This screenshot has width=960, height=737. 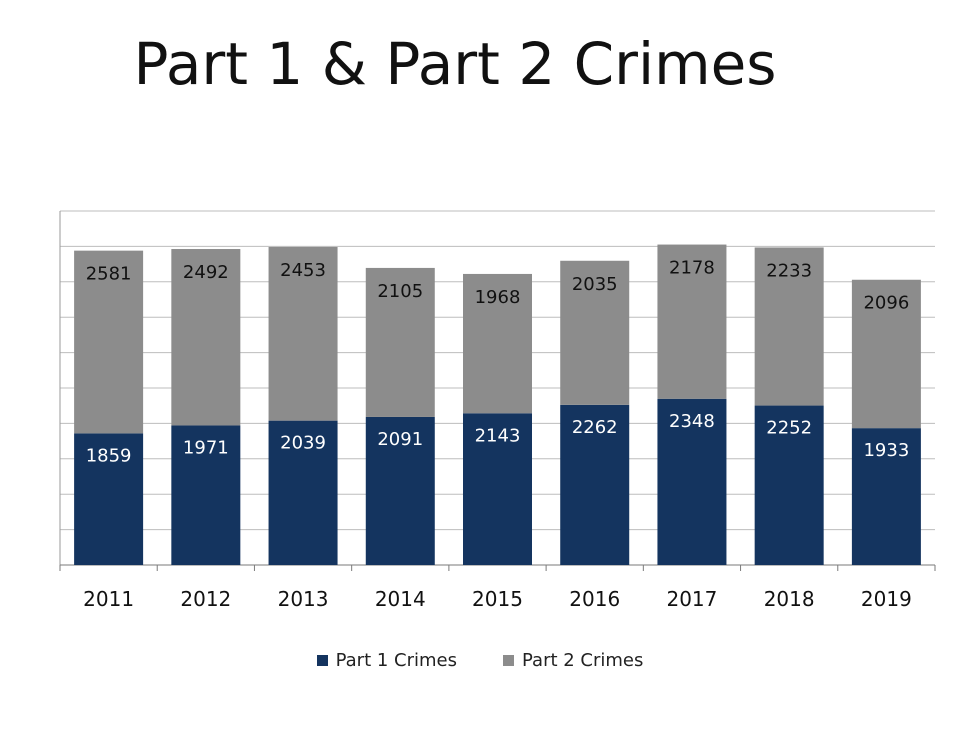 I want to click on bar-part2-2017, so click(x=692, y=321).